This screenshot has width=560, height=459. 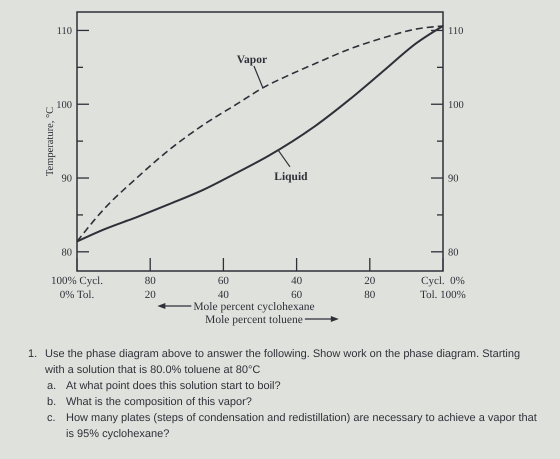 What do you see at coordinates (370, 281) in the screenshot?
I see `x-tick-label: 20` at bounding box center [370, 281].